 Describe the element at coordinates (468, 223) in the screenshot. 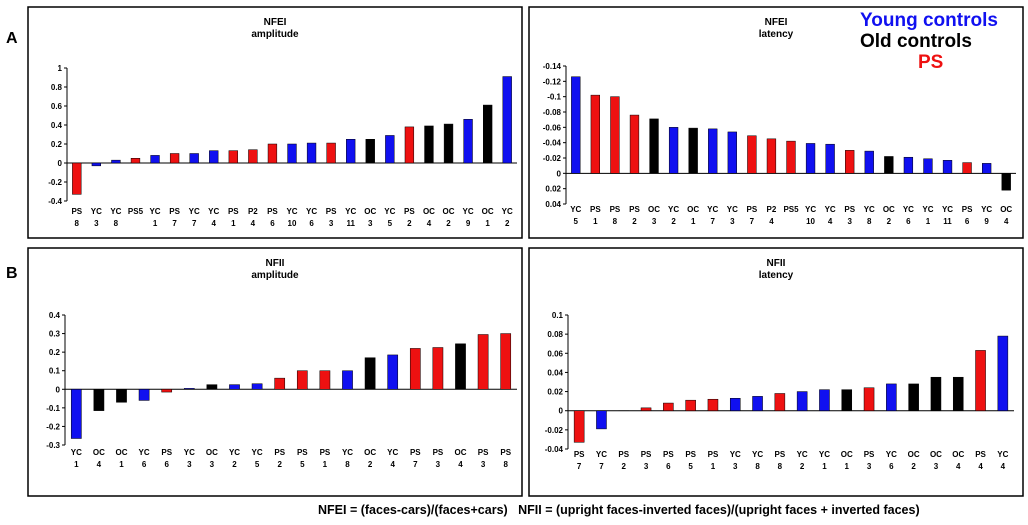

I see `x-label-number: 9` at that location.